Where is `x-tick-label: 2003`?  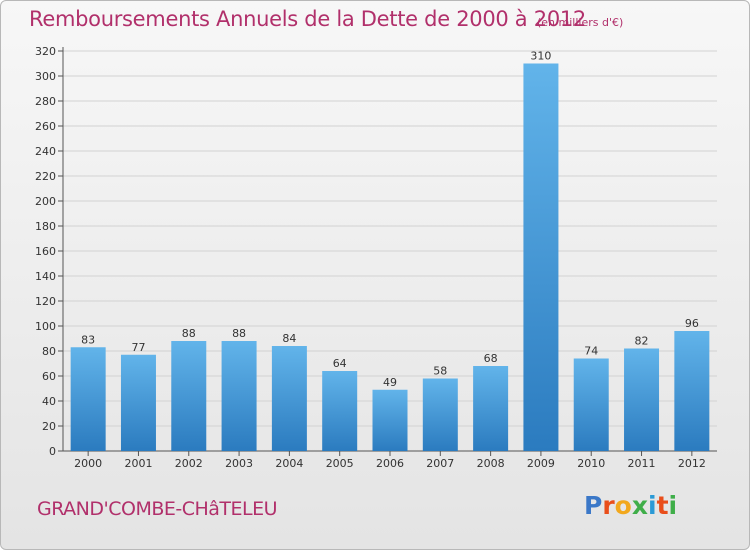
x-tick-label: 2003 is located at coordinates (239, 463).